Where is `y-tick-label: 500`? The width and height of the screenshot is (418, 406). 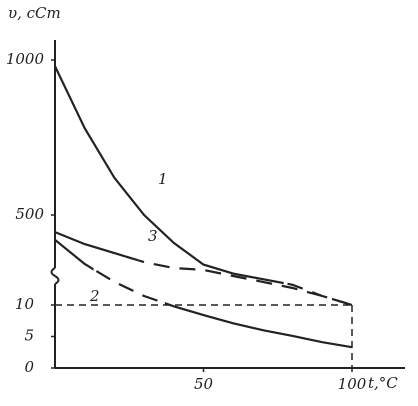
y-tick-label: 500 is located at coordinates (29, 214).